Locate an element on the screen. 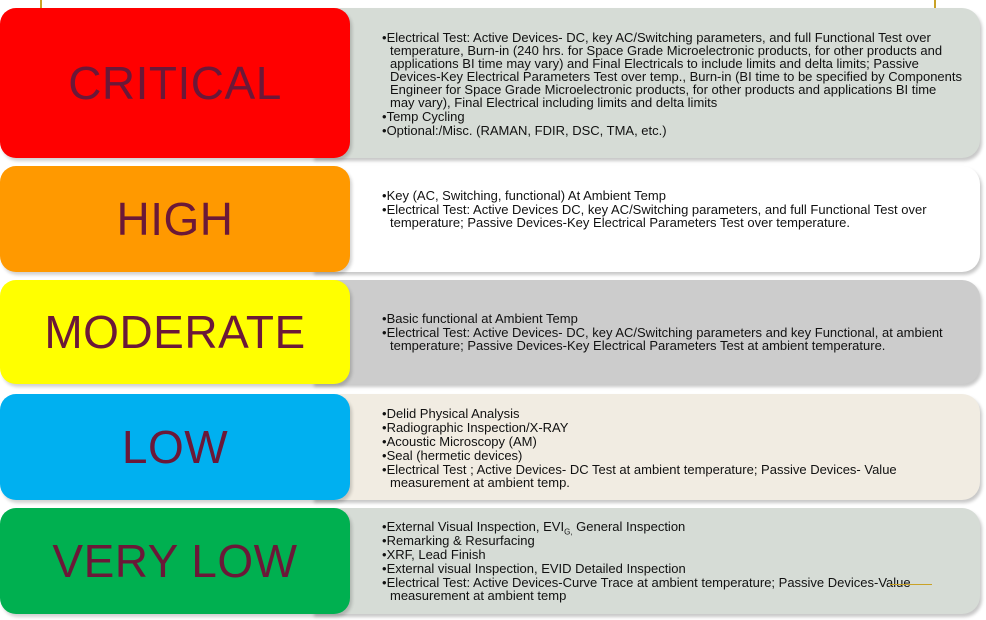 The image size is (986, 620). list-item: Acoustic Microscopy (AM) is located at coordinates (672, 441).